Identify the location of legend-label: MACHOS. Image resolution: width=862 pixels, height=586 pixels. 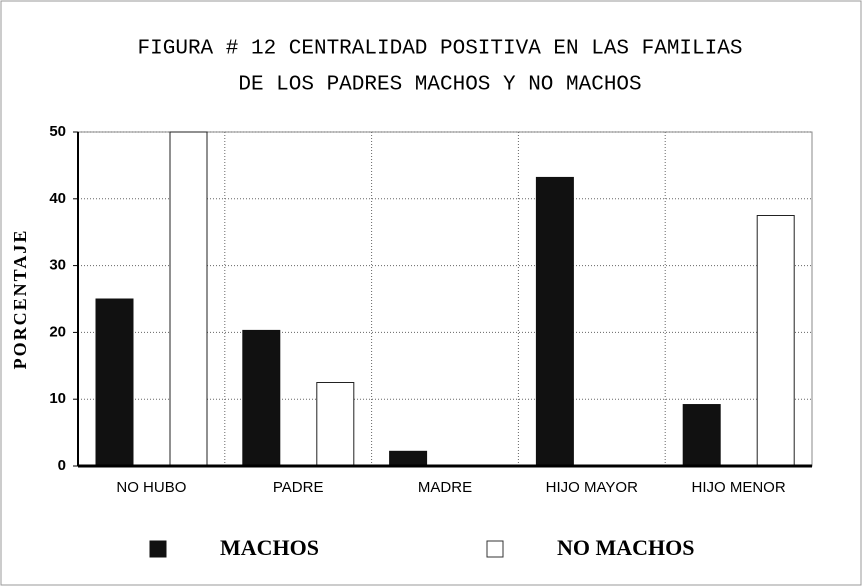
(269, 547).